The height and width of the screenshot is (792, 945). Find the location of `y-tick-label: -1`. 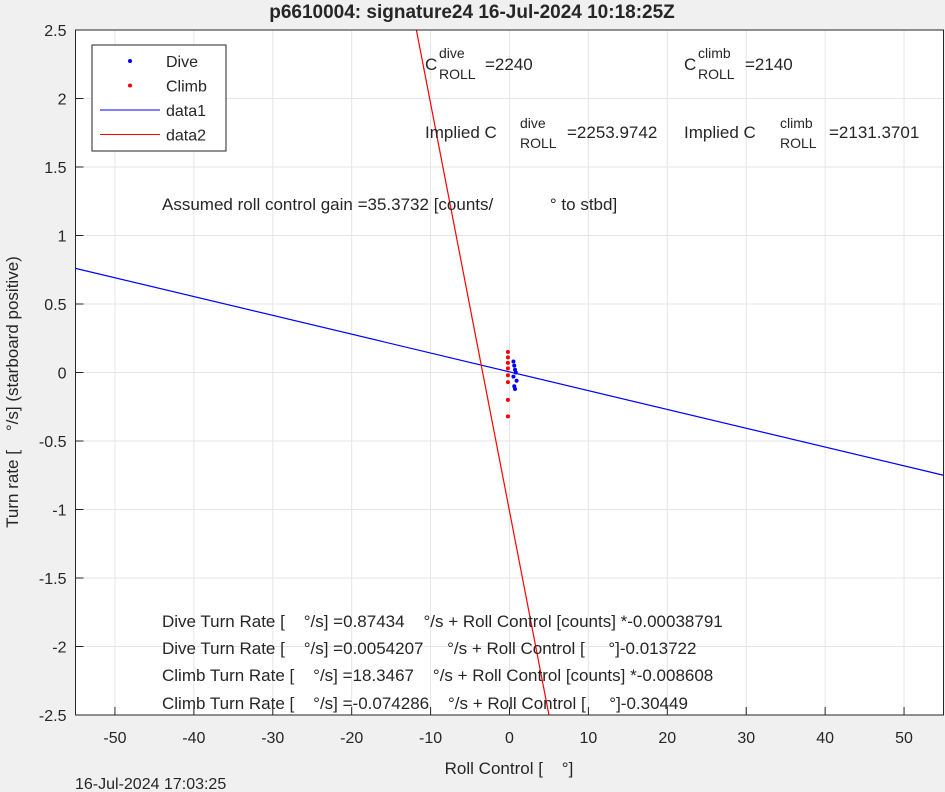

y-tick-label: -1 is located at coordinates (59, 511).